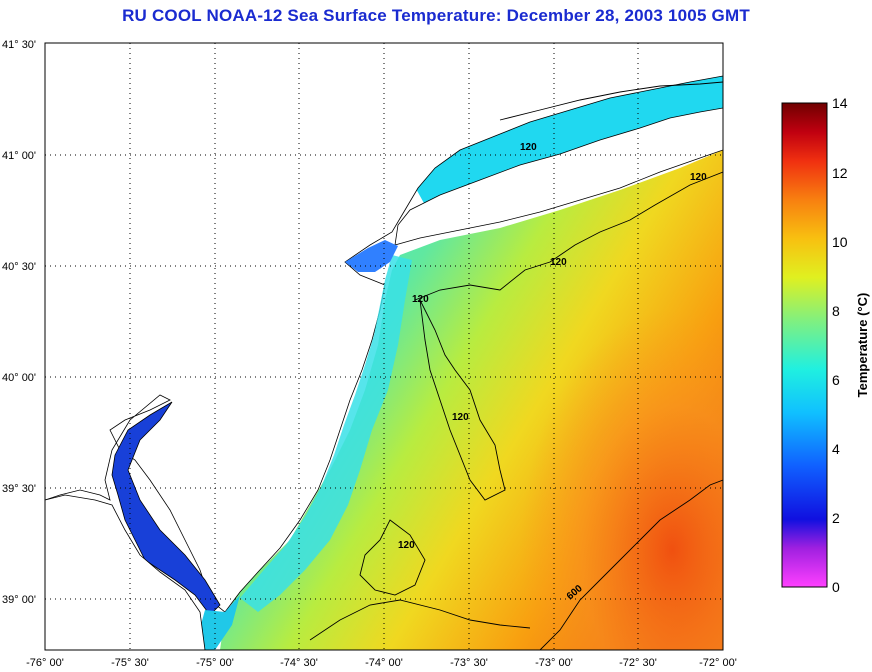 This screenshot has height=672, width=872. What do you see at coordinates (638, 663) in the screenshot?
I see `lon-label: -72° 30'` at bounding box center [638, 663].